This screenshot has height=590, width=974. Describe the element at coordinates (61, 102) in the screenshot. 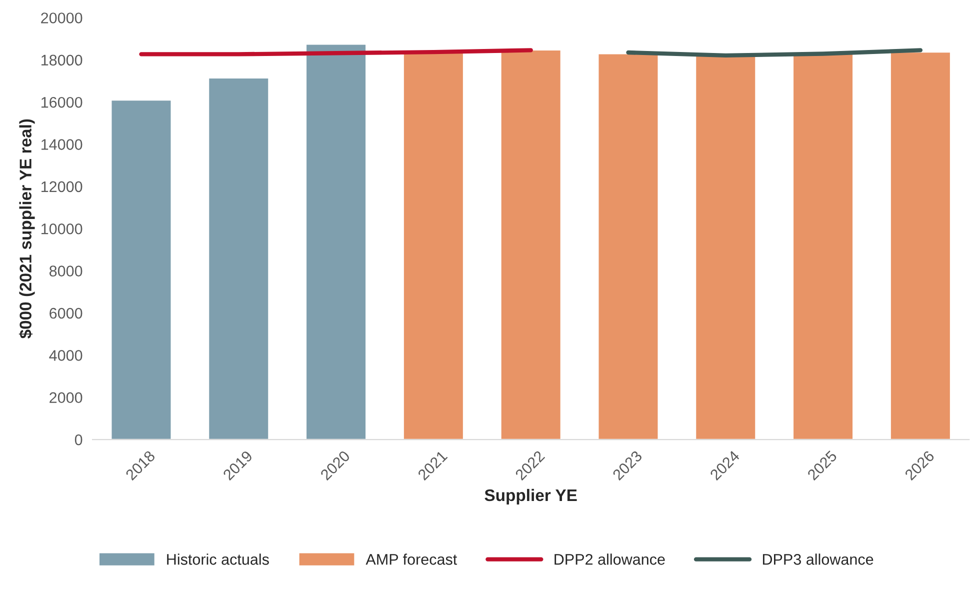

I see `y-tick-label: 16000` at that location.